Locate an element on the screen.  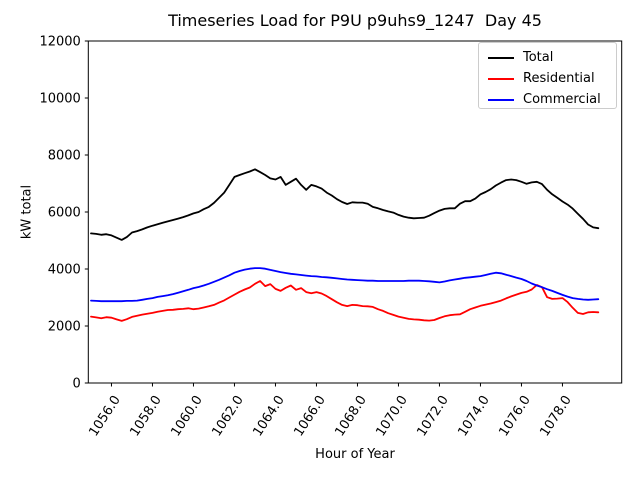
commercial-line is located at coordinates (345, 285).